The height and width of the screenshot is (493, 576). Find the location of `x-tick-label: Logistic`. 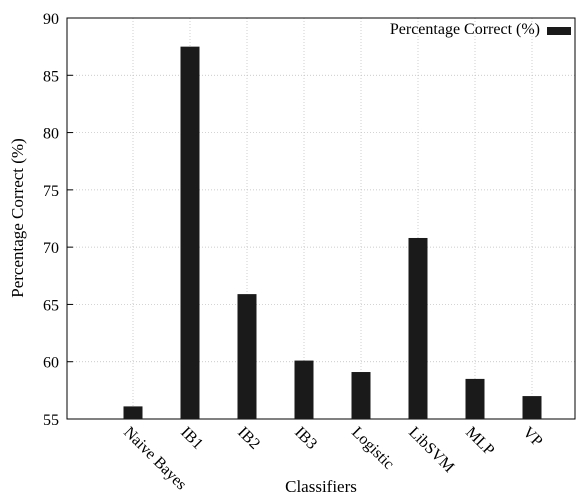

x-tick-label: Logistic is located at coordinates (372, 448).